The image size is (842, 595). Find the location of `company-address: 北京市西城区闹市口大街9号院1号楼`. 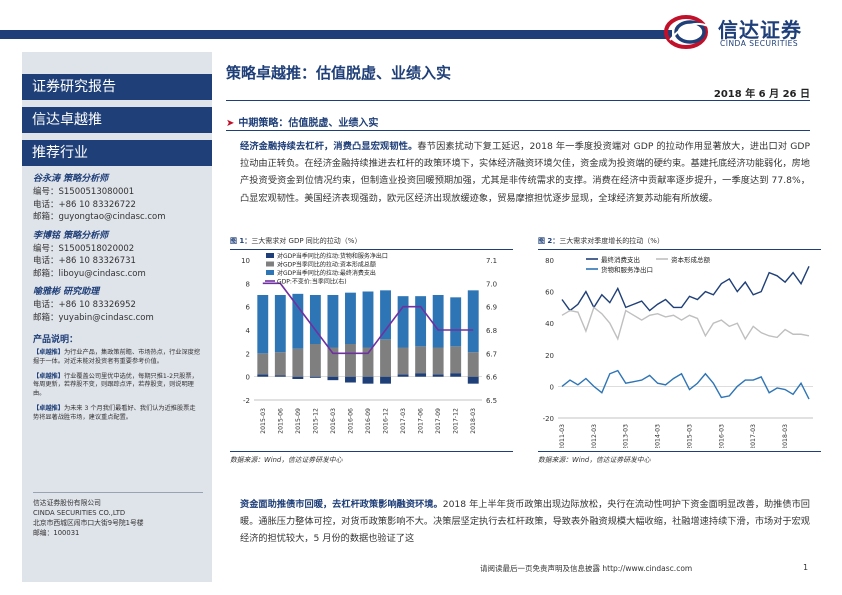

company-address: 北京市西城区闹市口大街9号院1号楼 is located at coordinates (88, 523).